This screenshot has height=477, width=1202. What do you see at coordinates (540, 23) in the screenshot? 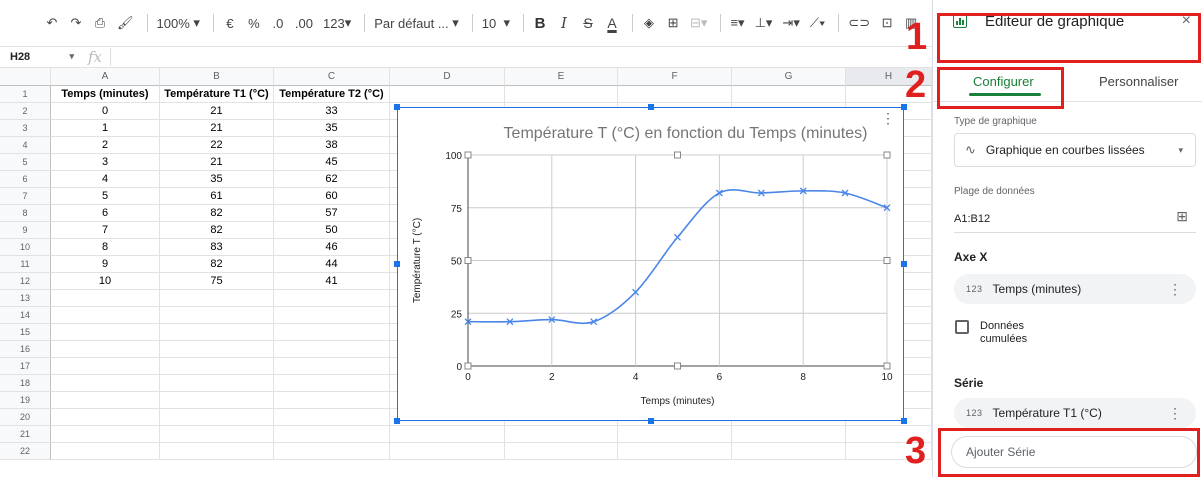
I see `bold-button: B` at bounding box center [540, 23].